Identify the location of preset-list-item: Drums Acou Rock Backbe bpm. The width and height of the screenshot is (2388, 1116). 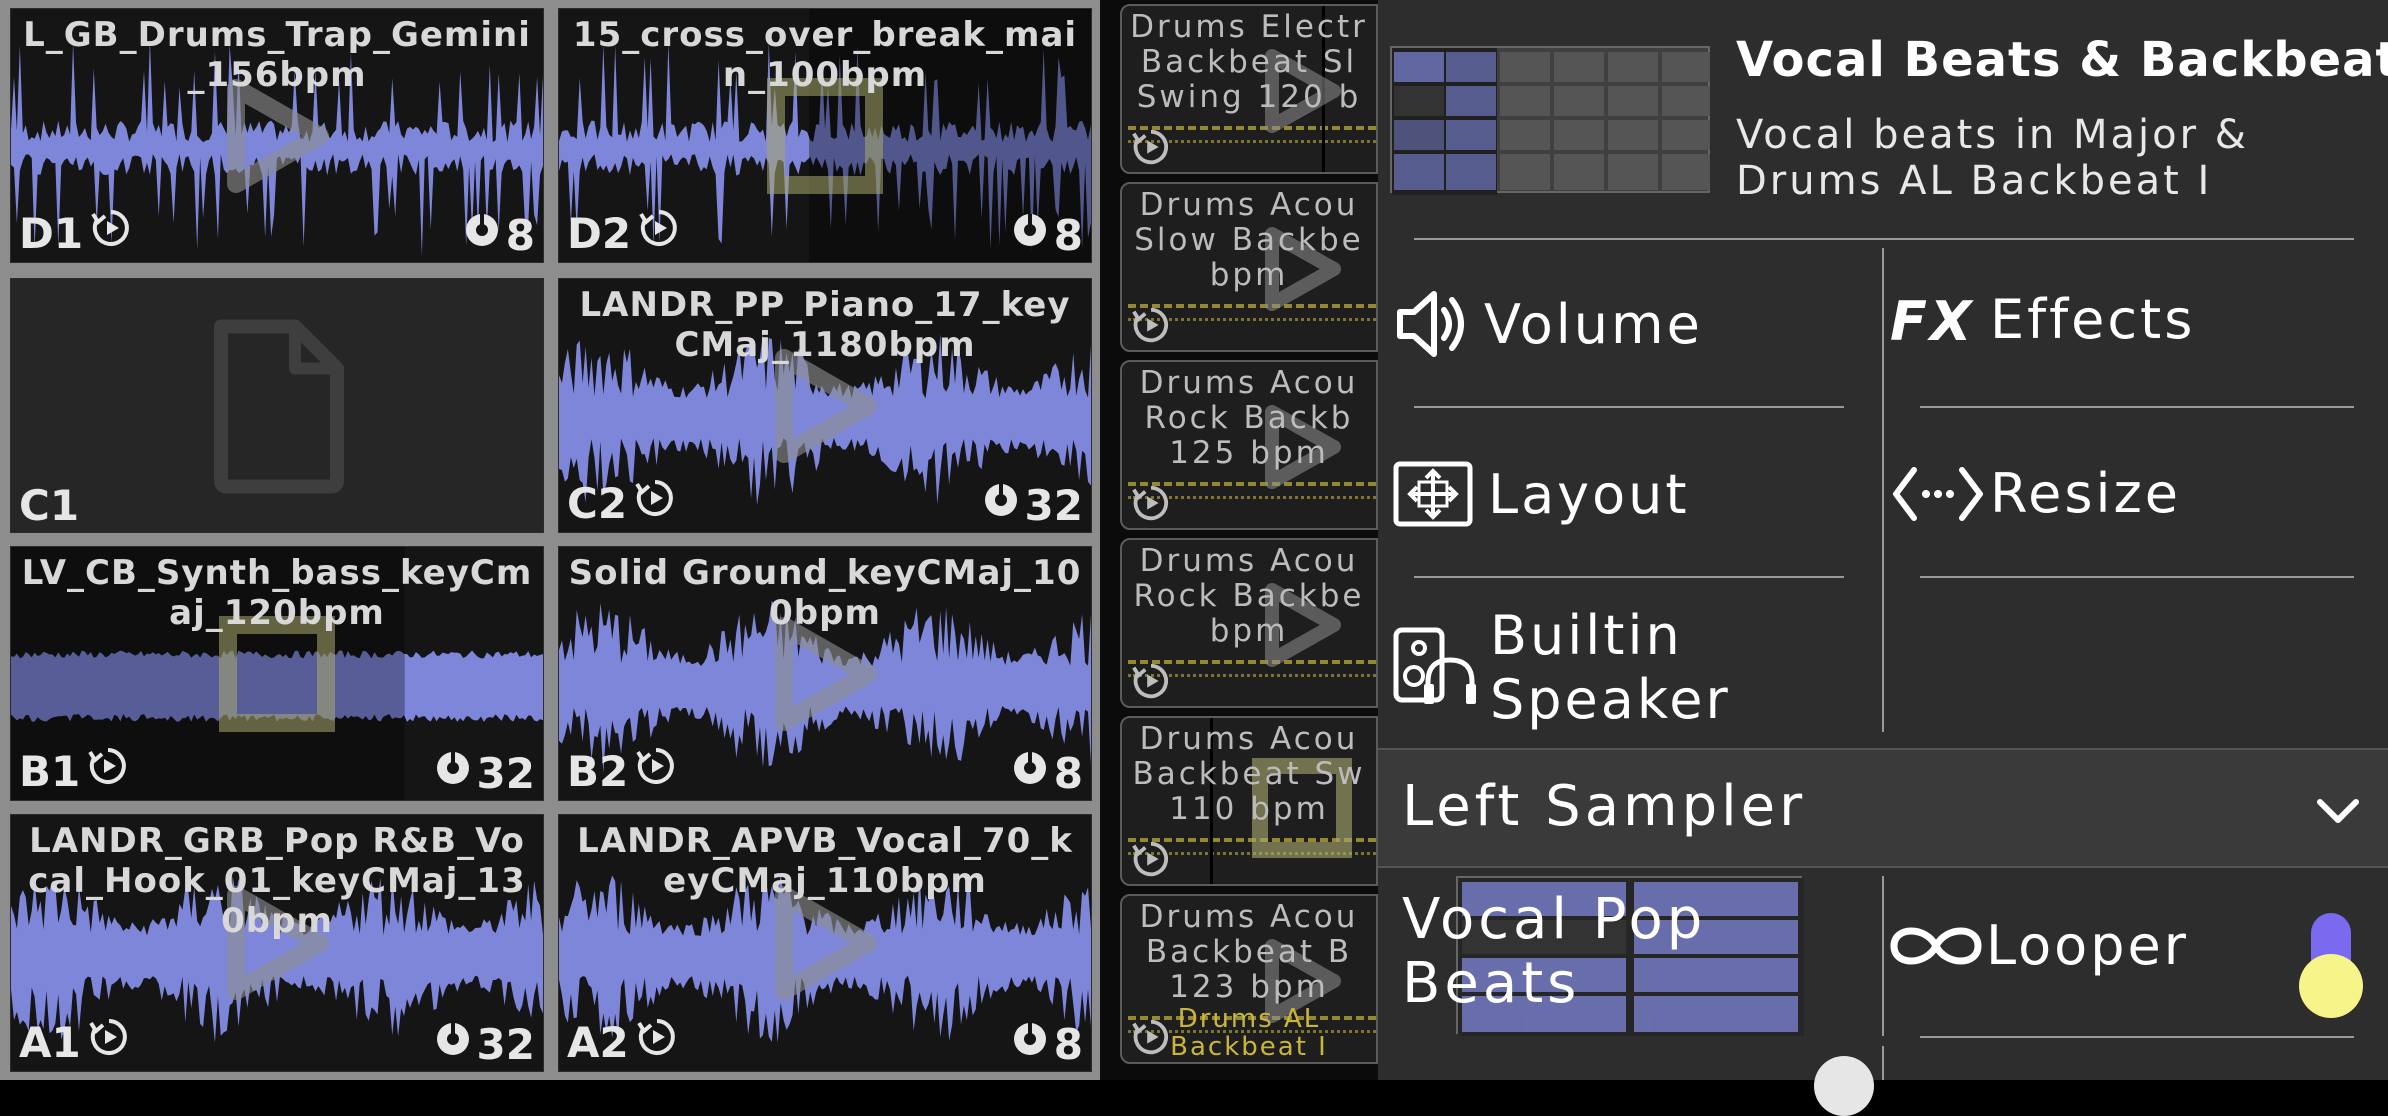
(1249, 623).